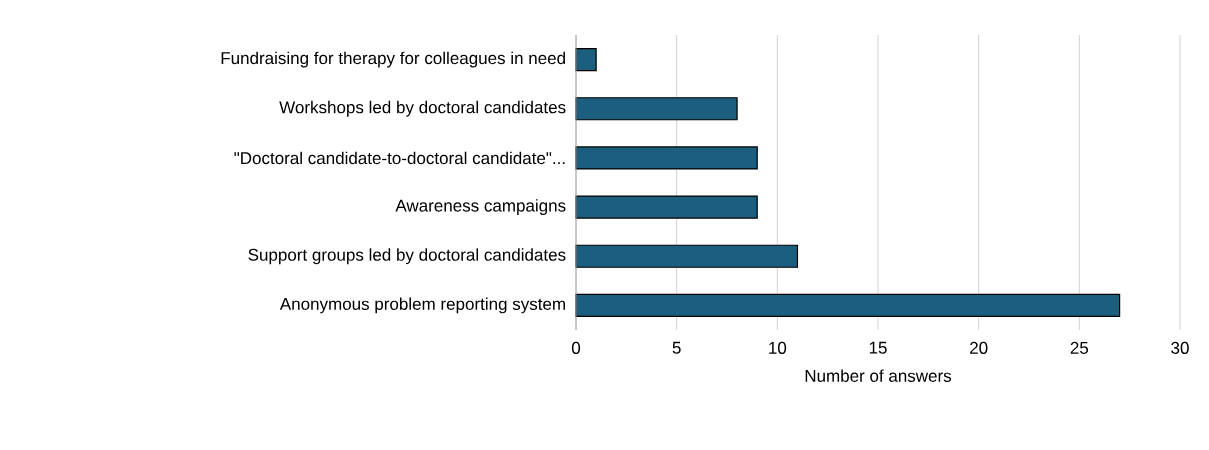 The width and height of the screenshot is (1209, 450). I want to click on x-tick-label: 25, so click(1079, 347).